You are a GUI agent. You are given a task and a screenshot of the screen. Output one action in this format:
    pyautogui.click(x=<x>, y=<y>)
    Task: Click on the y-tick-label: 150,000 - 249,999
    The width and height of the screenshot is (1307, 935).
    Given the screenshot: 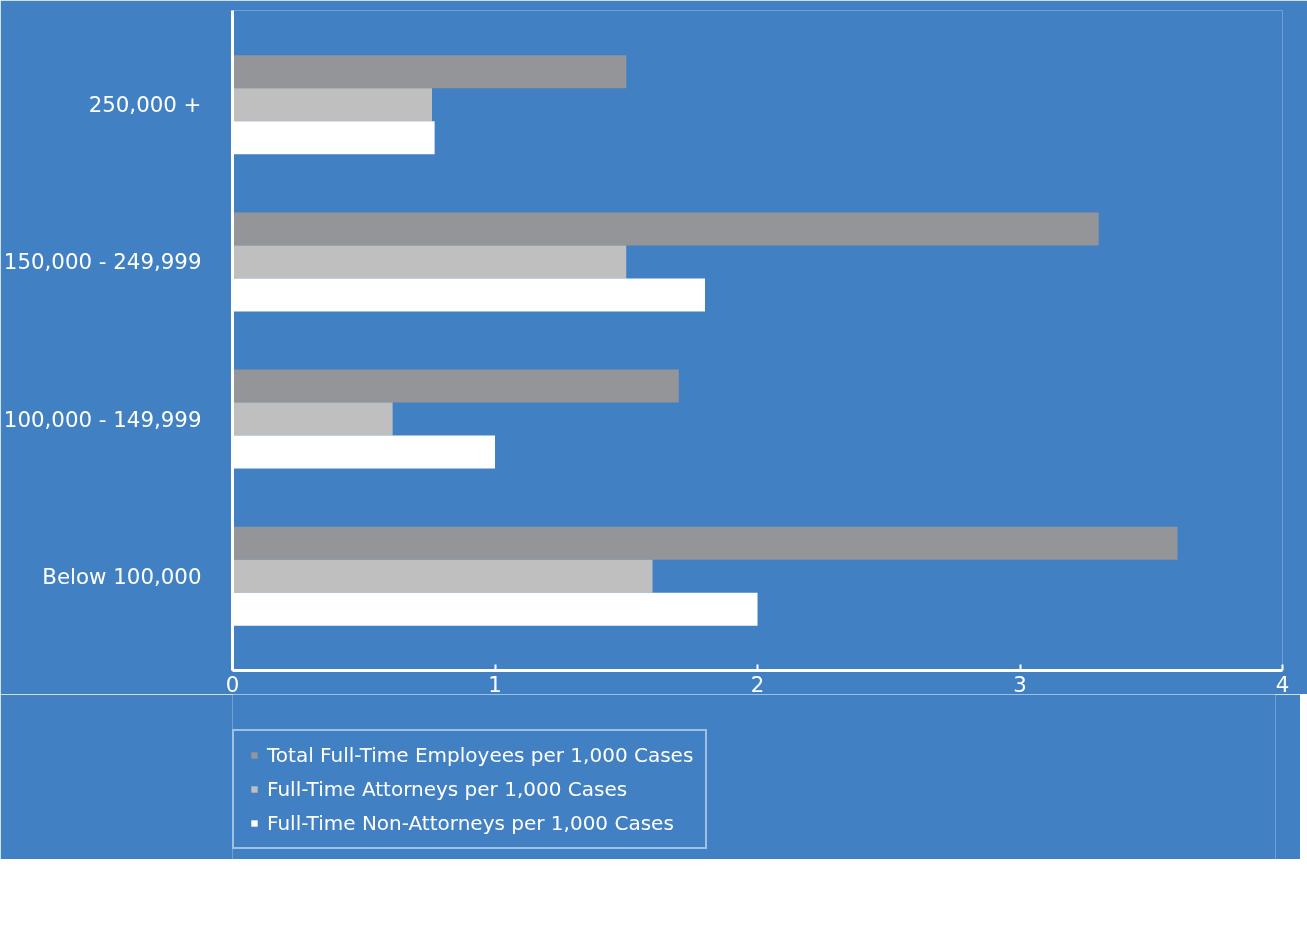 What is the action you would take?
    pyautogui.click(x=102, y=262)
    